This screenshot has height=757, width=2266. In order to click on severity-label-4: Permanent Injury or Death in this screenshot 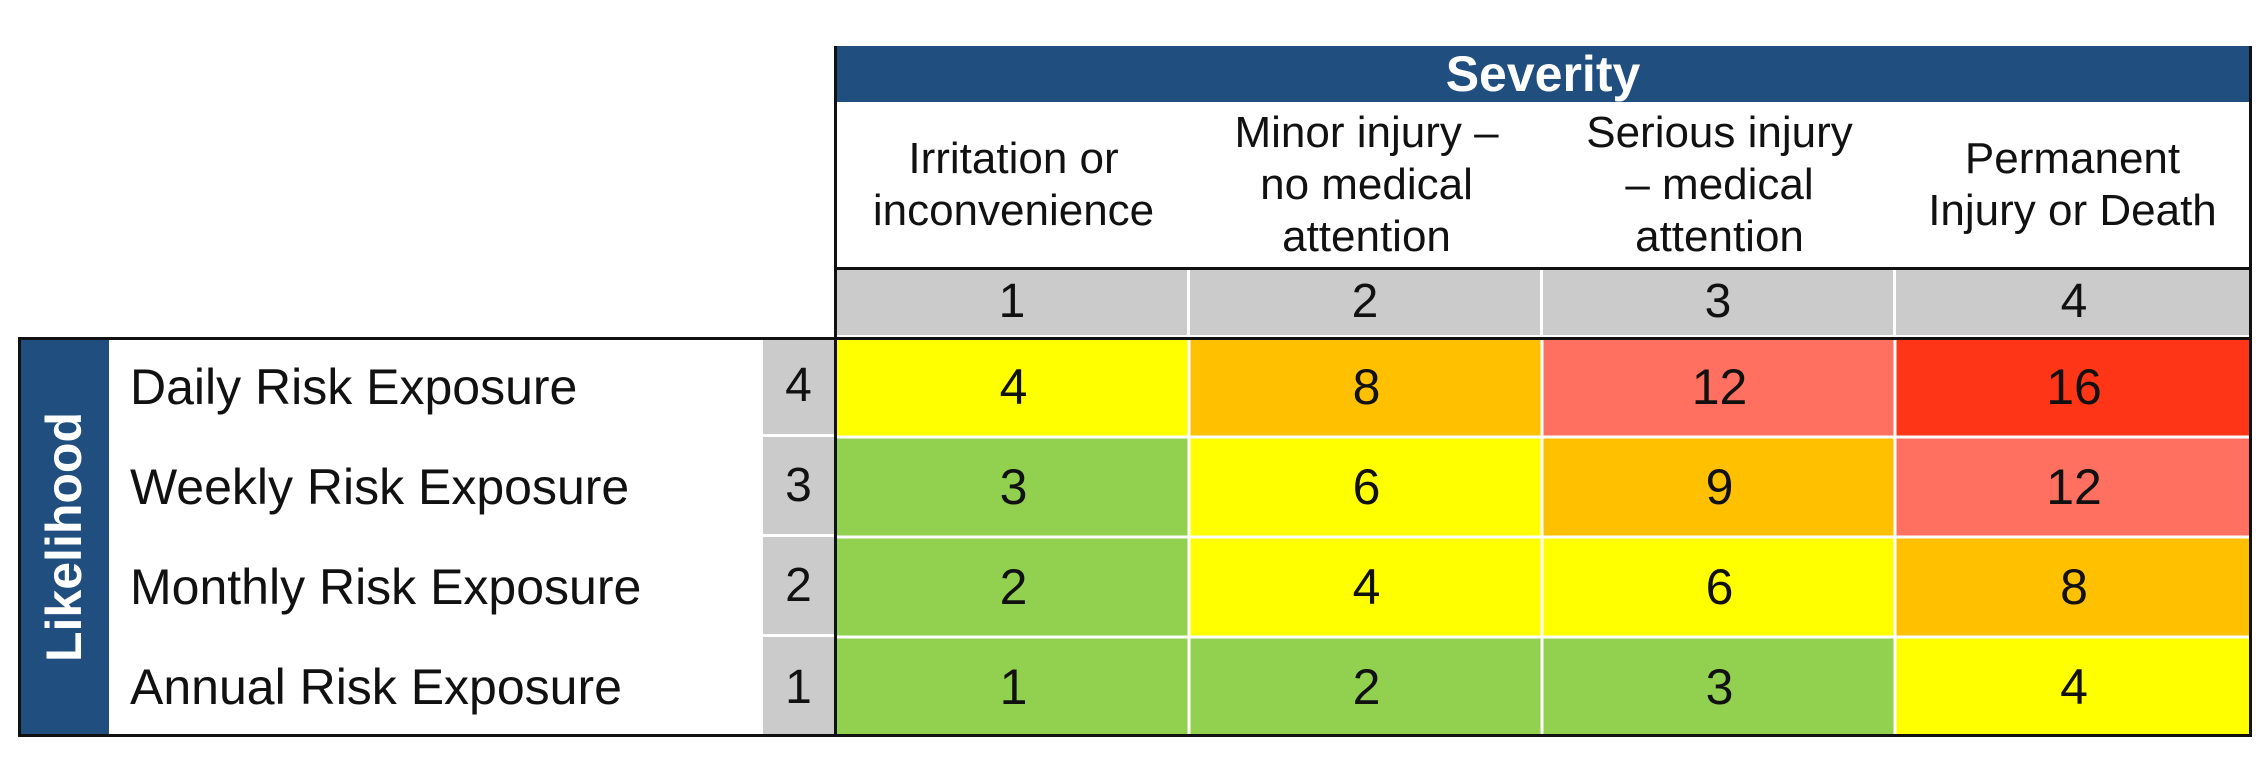, I will do `click(2072, 184)`.